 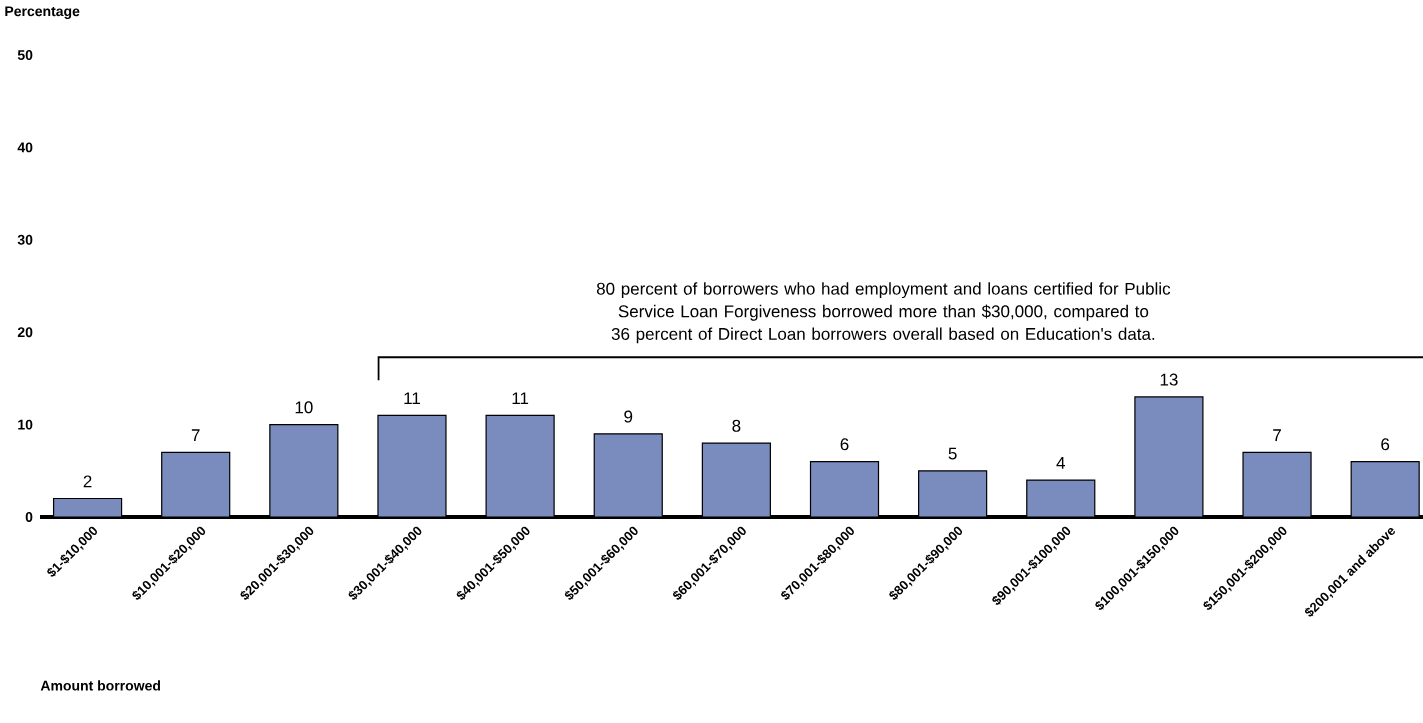 What do you see at coordinates (952, 453) in the screenshot?
I see `data-label: 5` at bounding box center [952, 453].